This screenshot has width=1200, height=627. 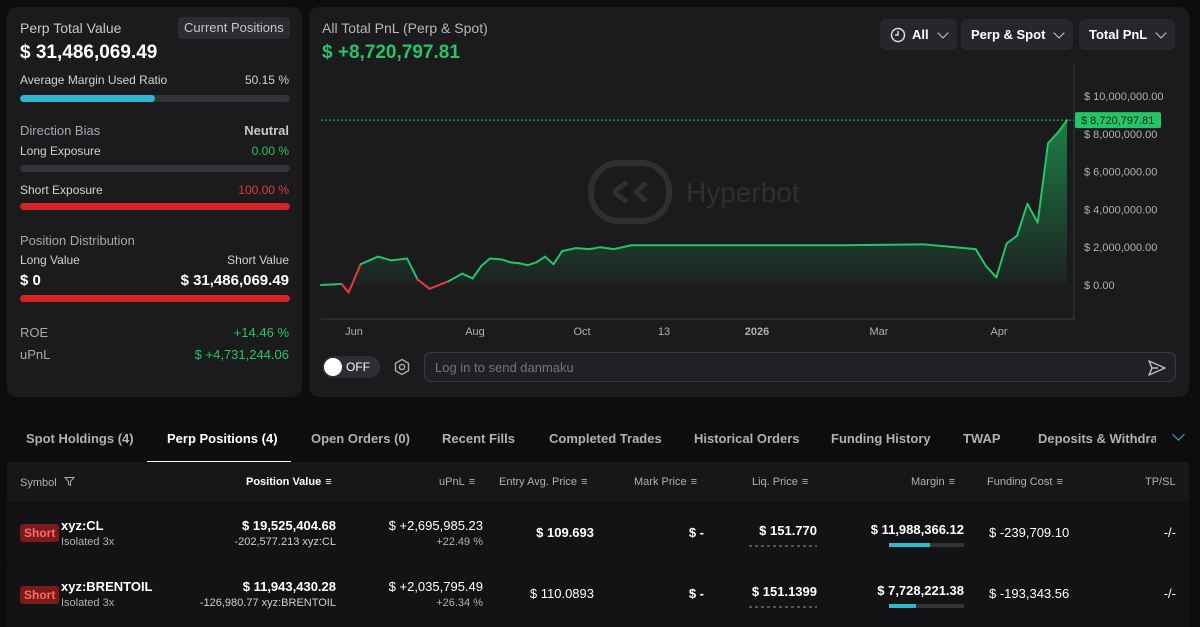 I want to click on y-tick-label: $ 0.00, so click(x=1099, y=286).